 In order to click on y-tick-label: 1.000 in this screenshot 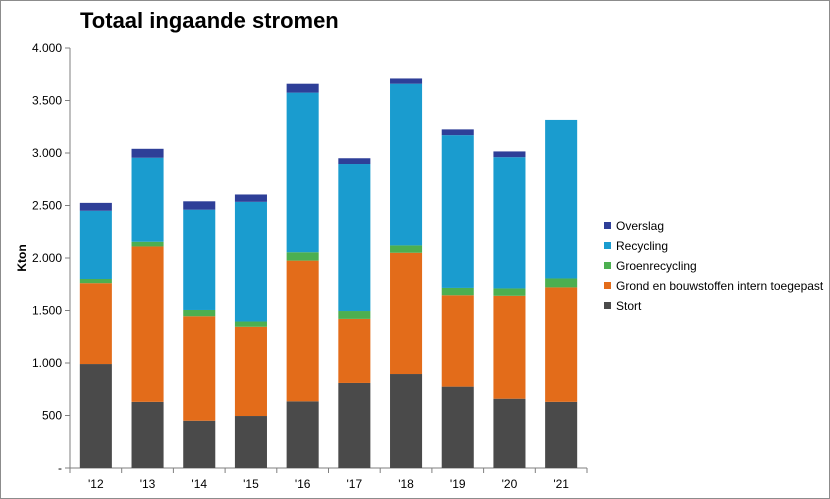, I will do `click(47, 363)`.